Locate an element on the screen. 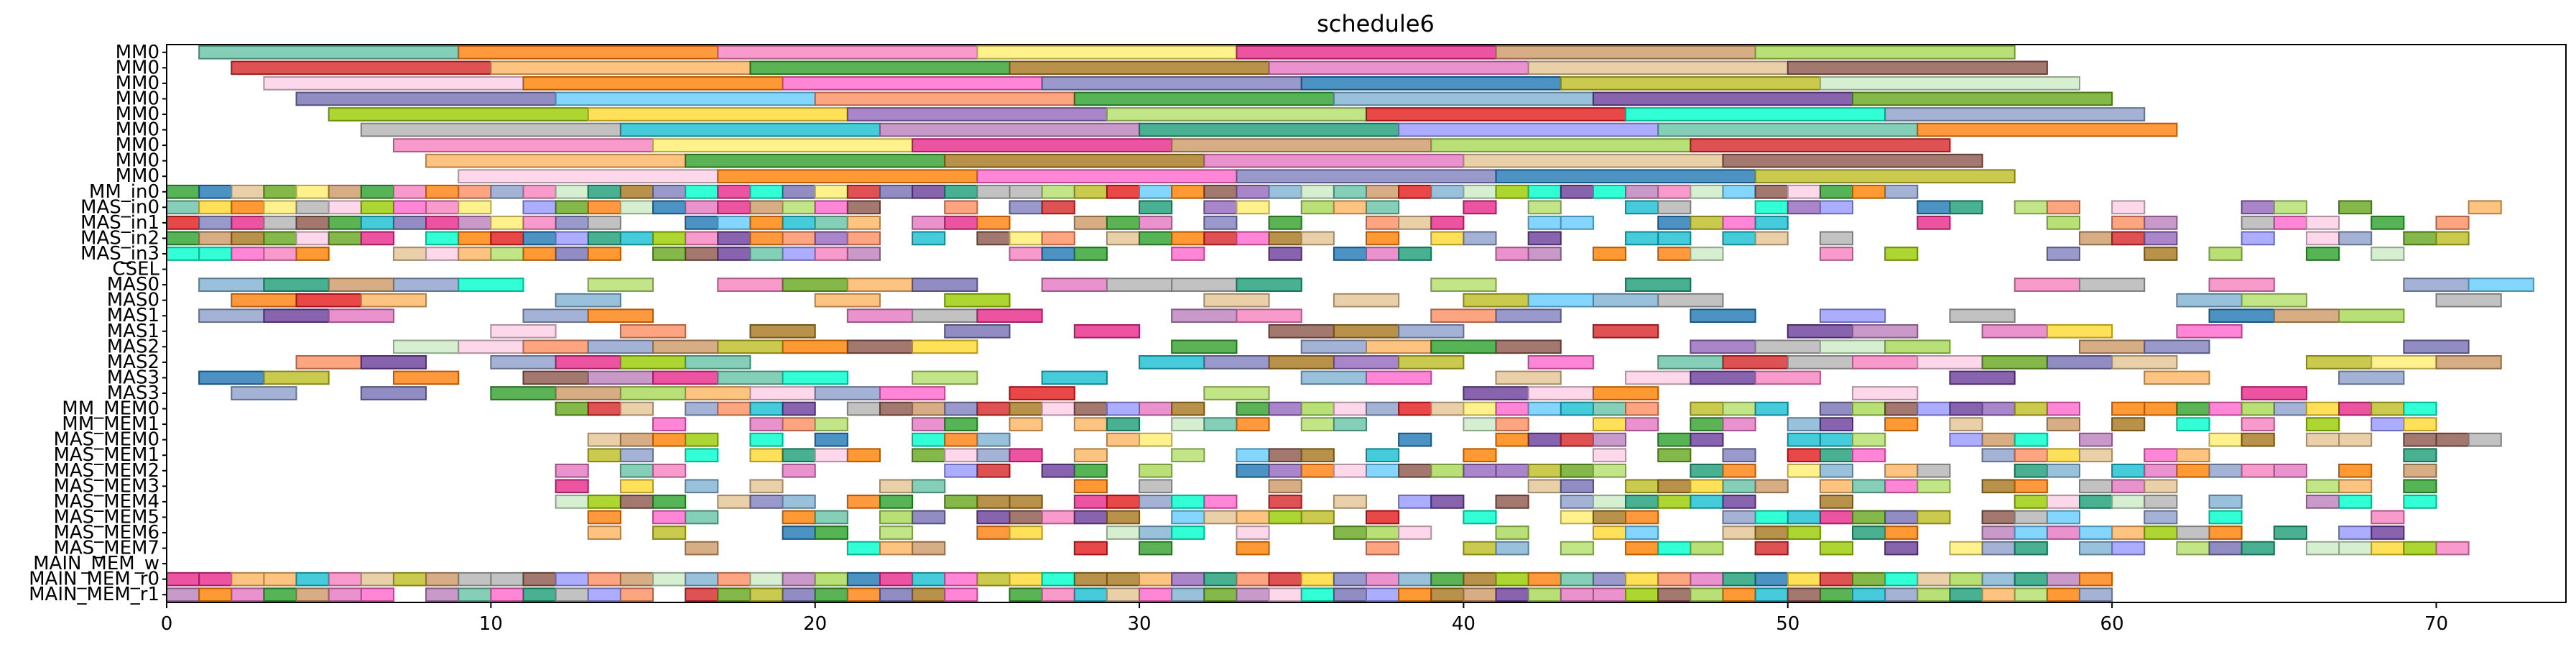  x-tick-label: 60 is located at coordinates (2112, 624).